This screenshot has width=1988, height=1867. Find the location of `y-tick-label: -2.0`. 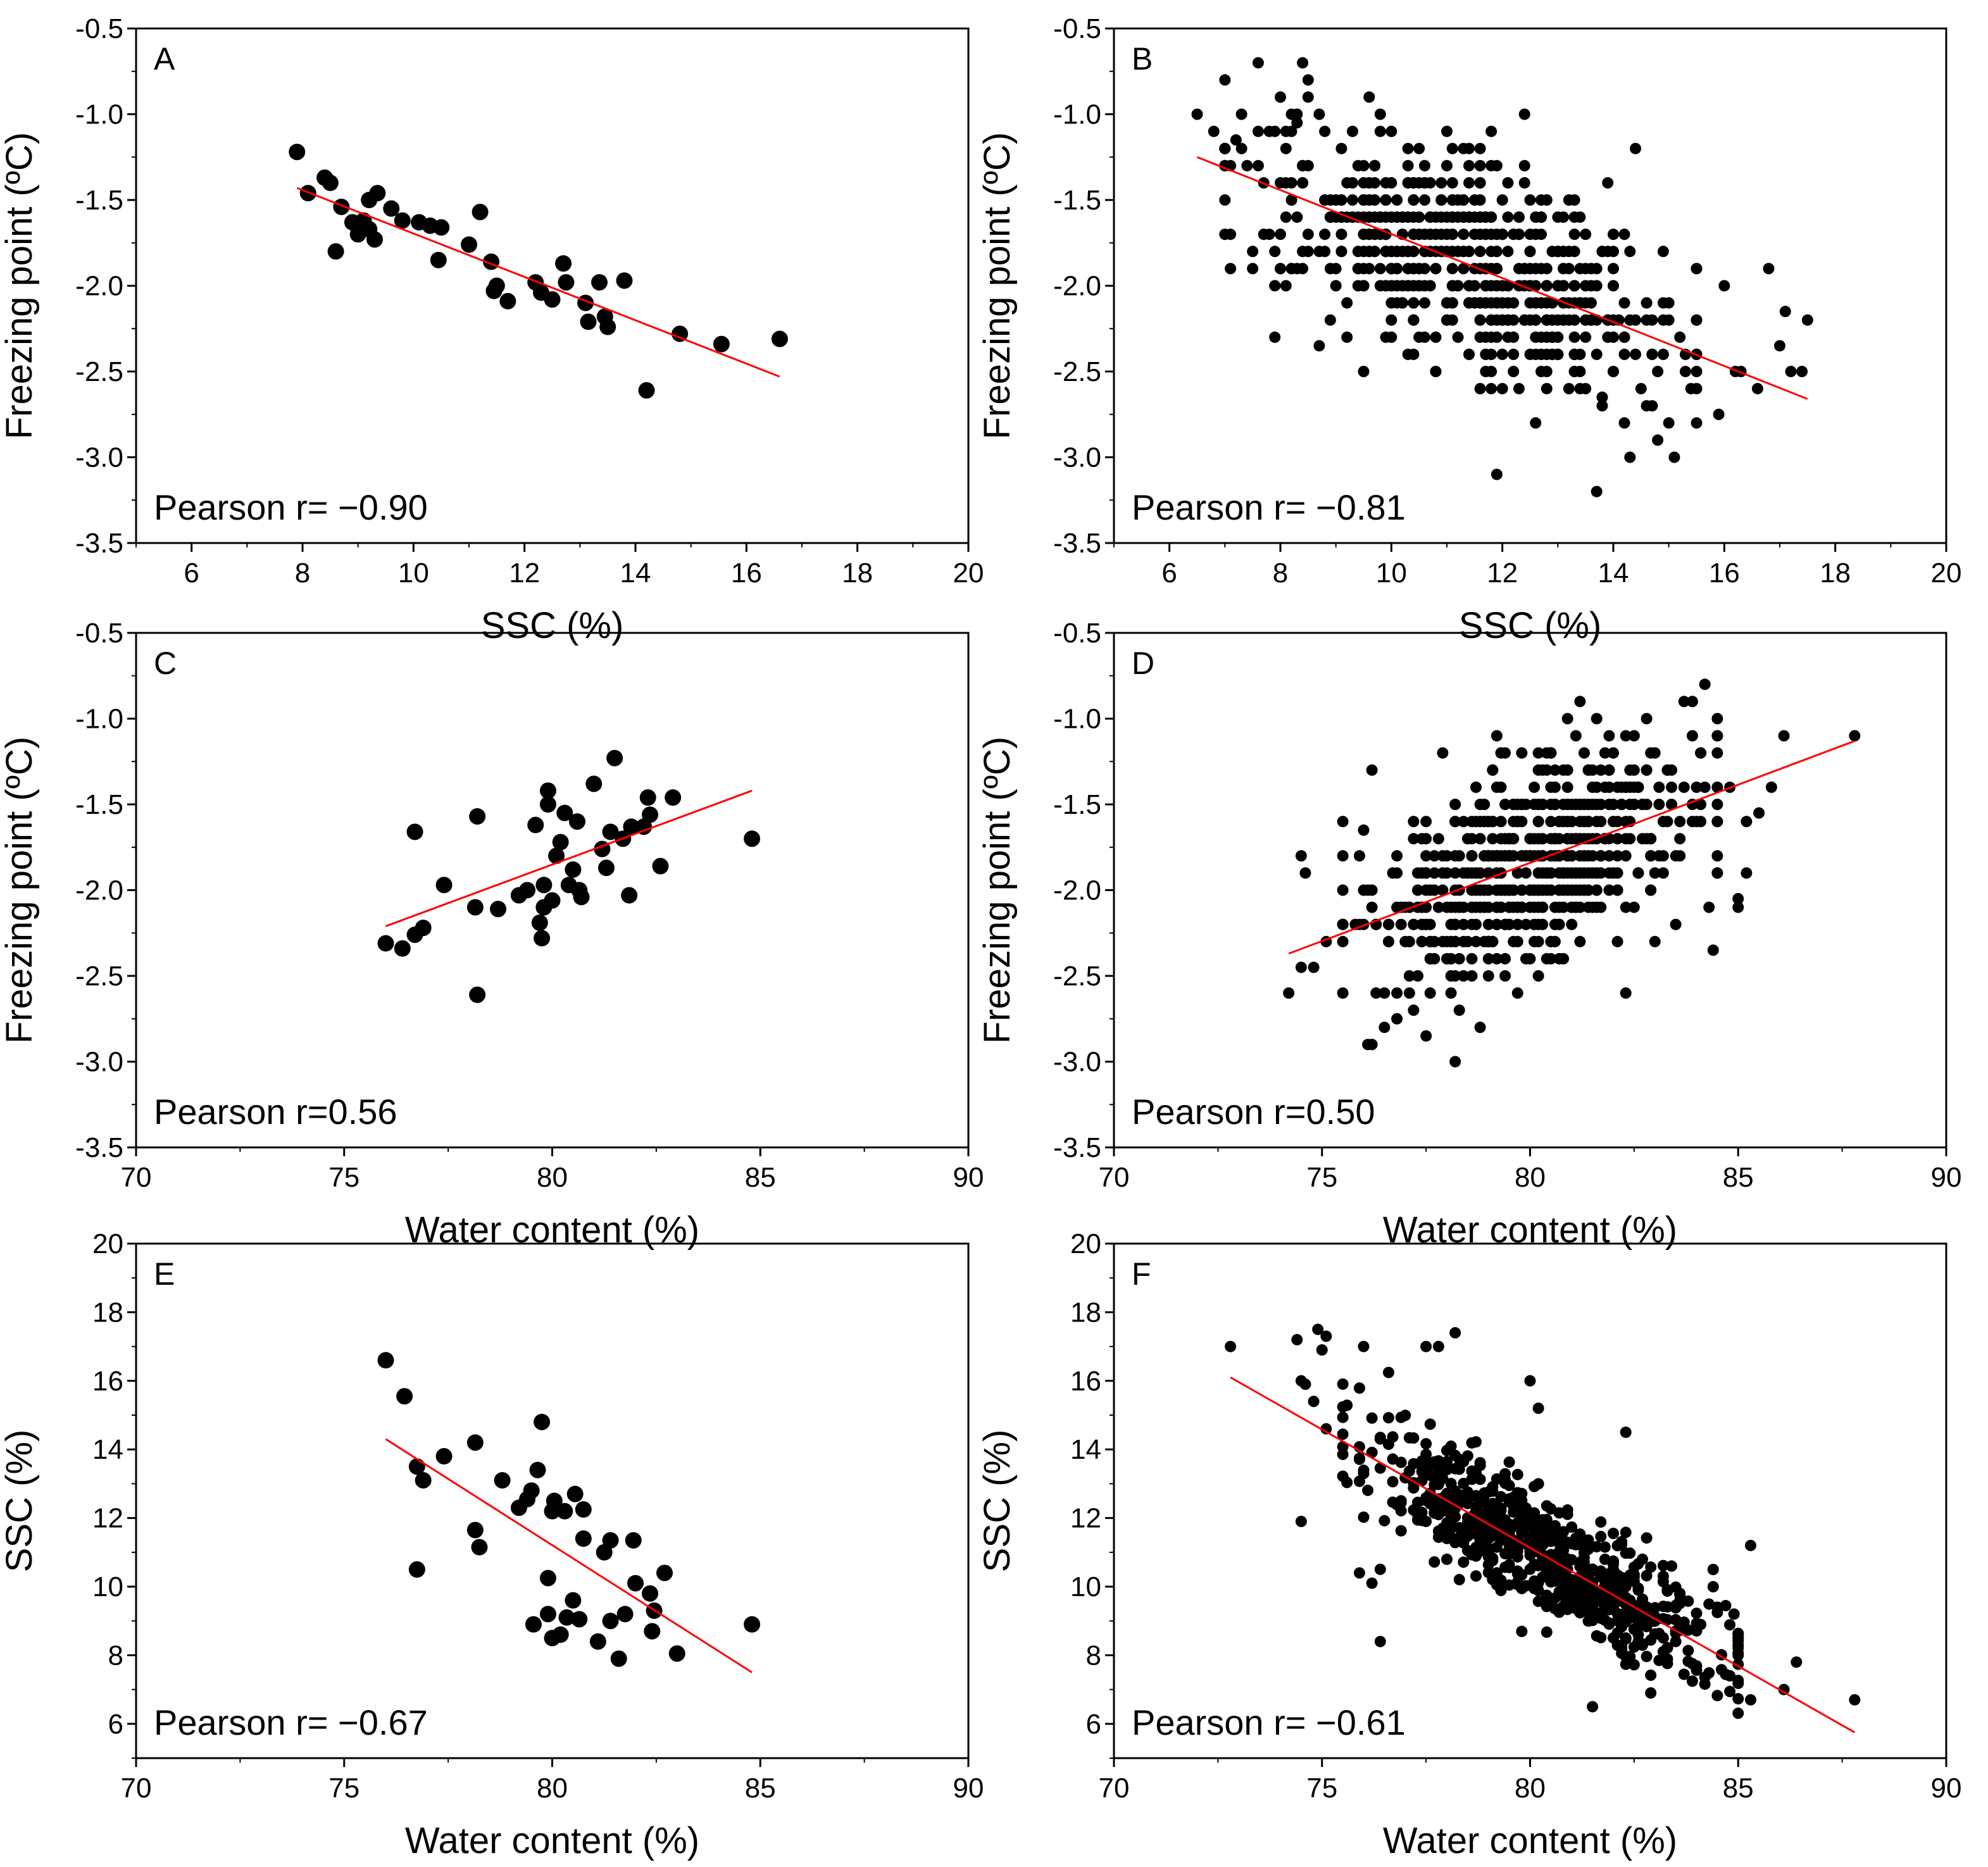

y-tick-label: -2.0 is located at coordinates (99, 890).